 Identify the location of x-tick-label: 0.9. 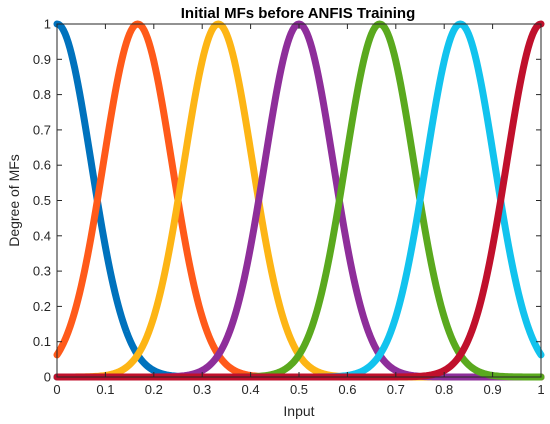
(493, 389).